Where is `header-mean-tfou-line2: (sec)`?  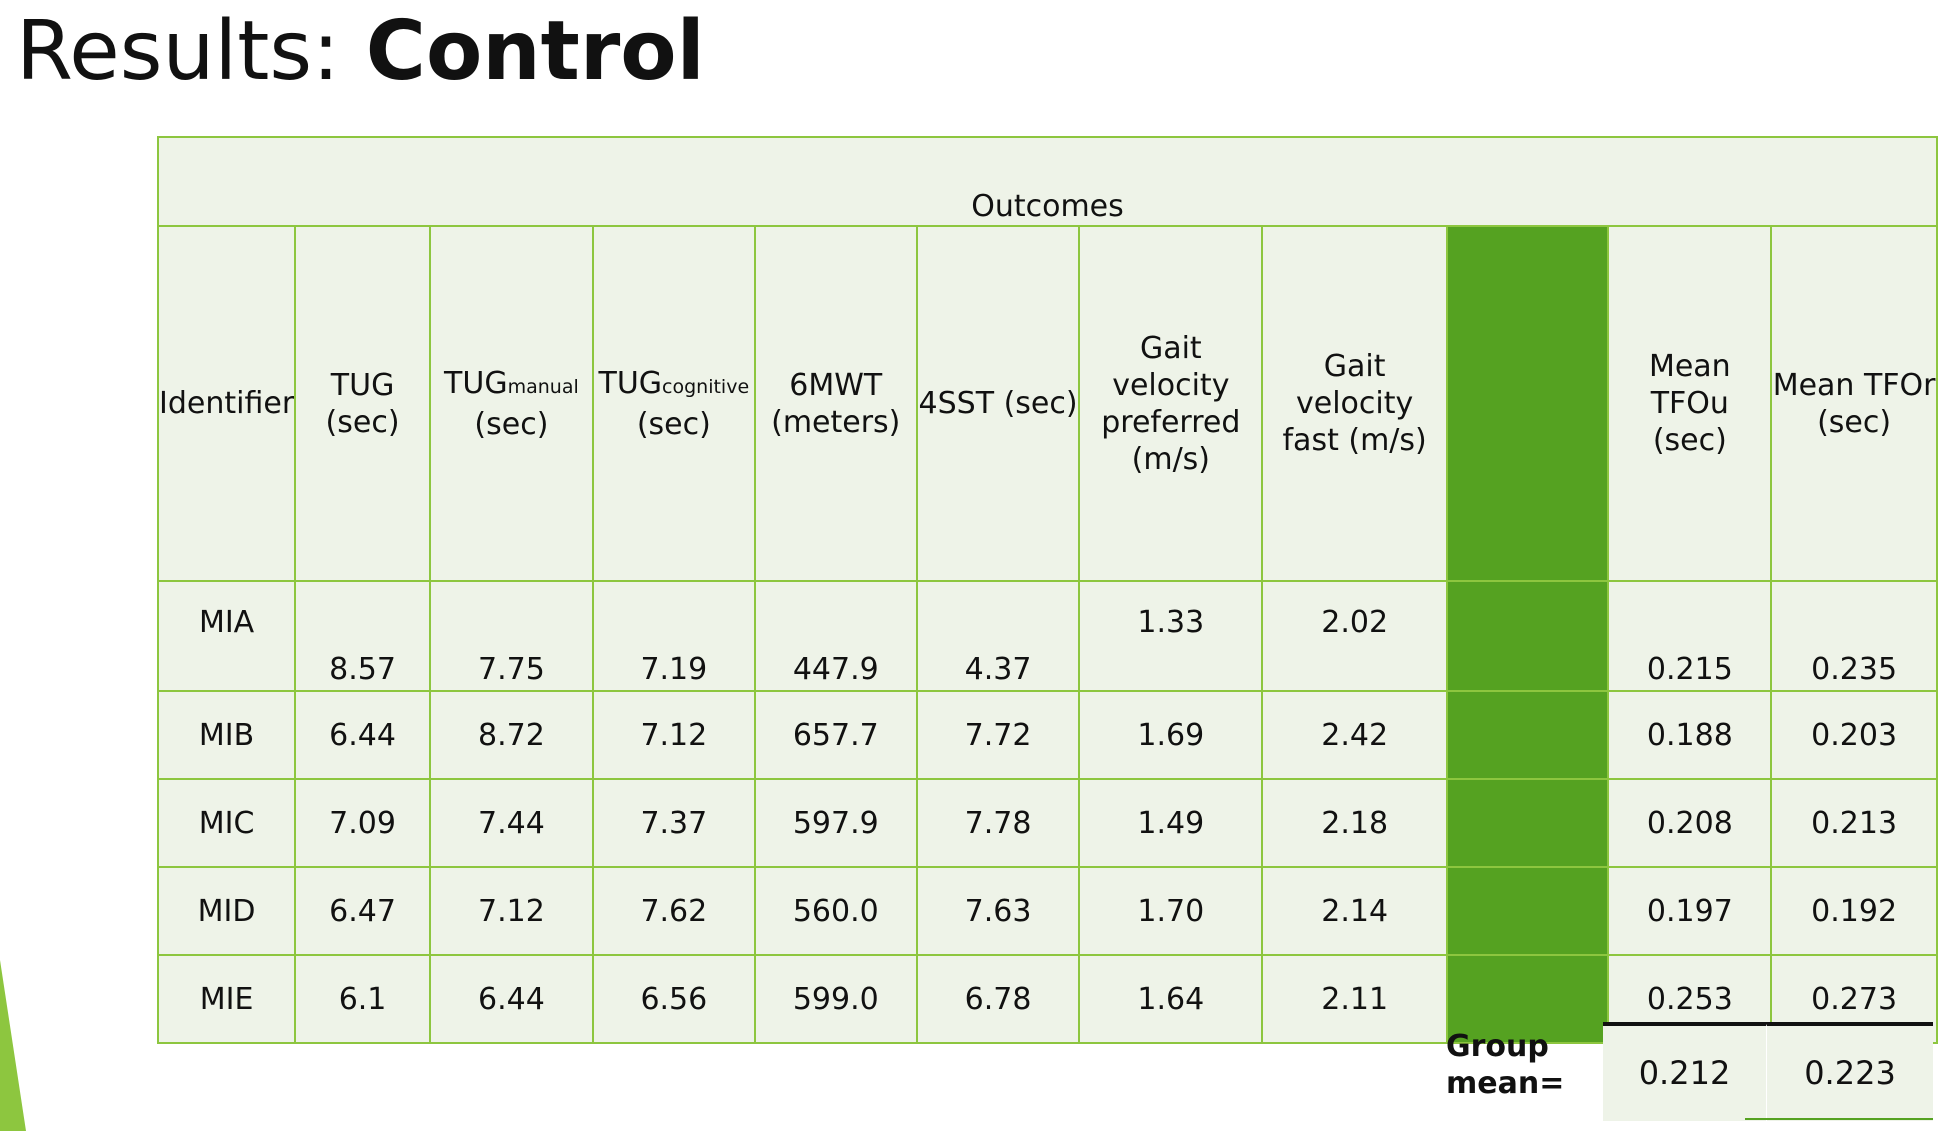 header-mean-tfou-line2: (sec) is located at coordinates (1689, 440).